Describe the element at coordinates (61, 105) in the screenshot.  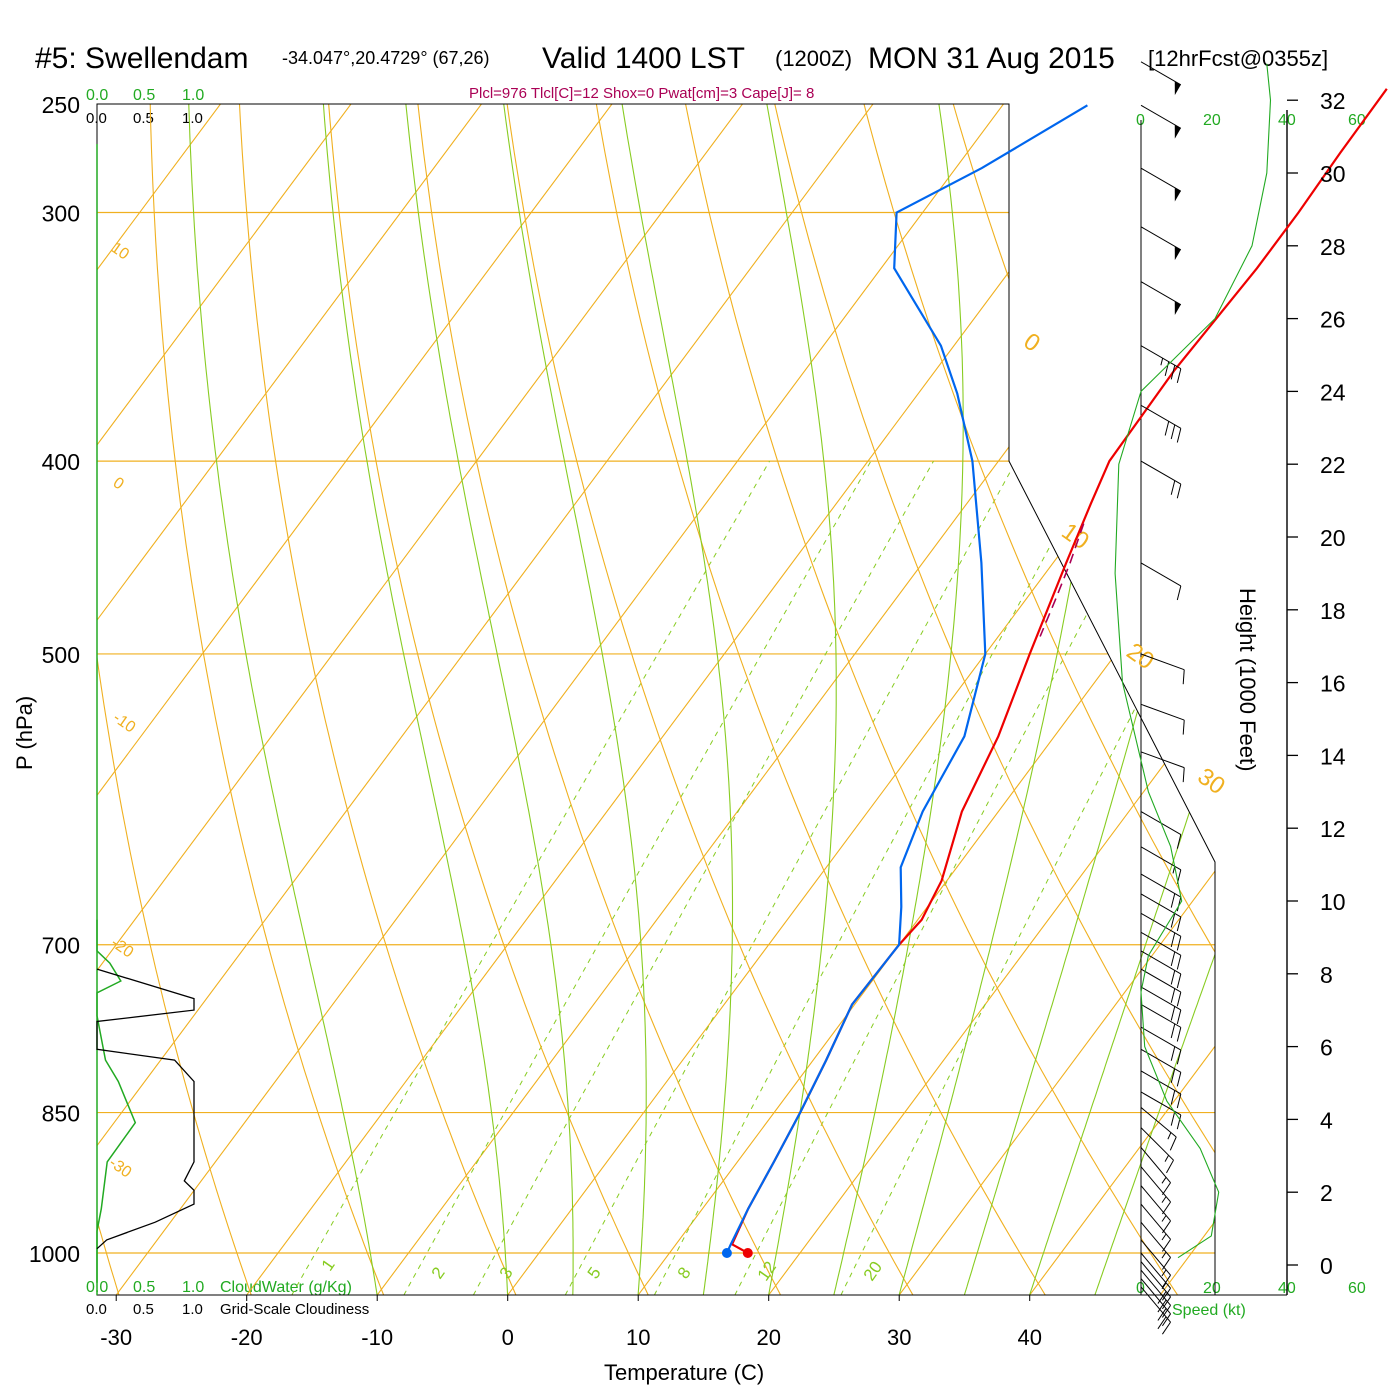
I see `pressure-tick-label: 250` at that location.